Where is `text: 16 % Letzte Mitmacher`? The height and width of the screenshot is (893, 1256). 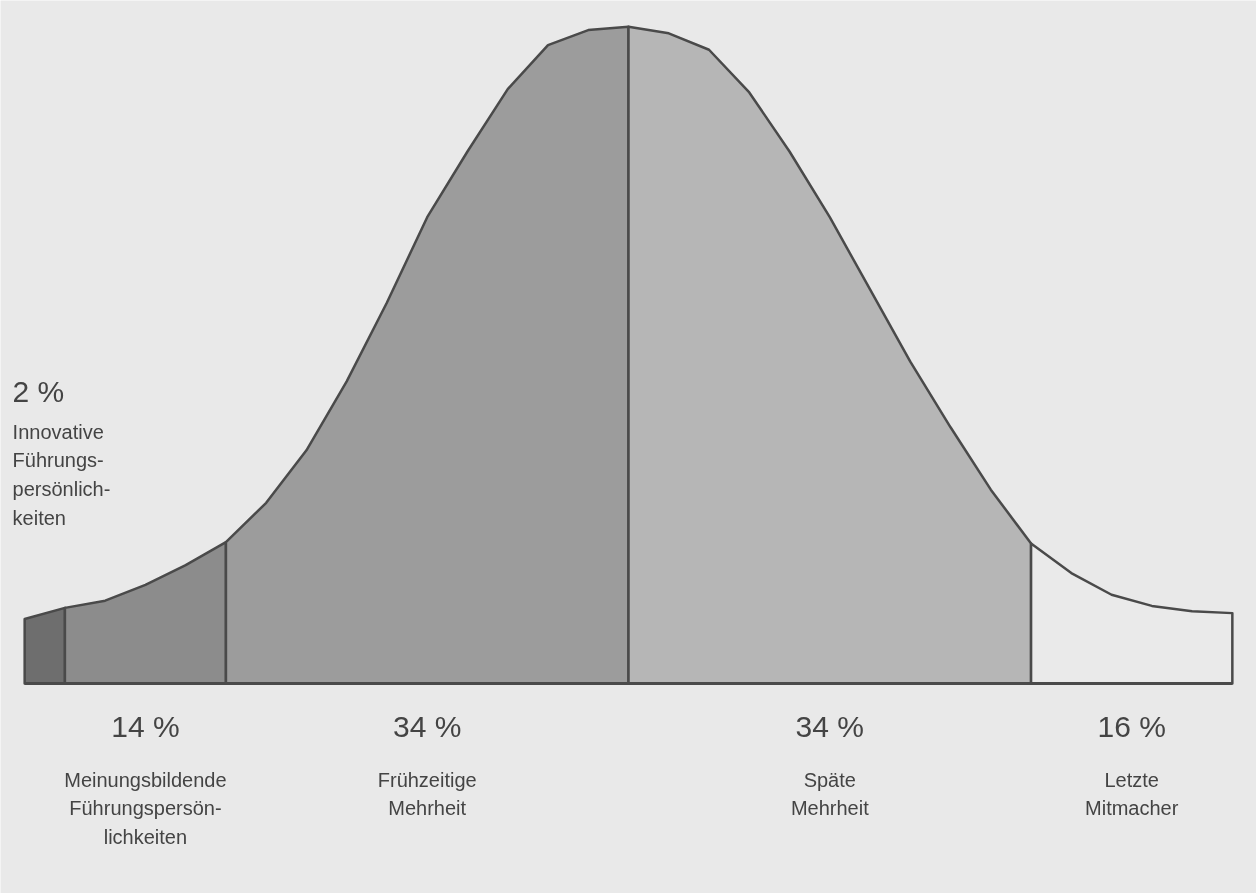 text: 16 % Letzte Mitmacher is located at coordinates (1132, 764).